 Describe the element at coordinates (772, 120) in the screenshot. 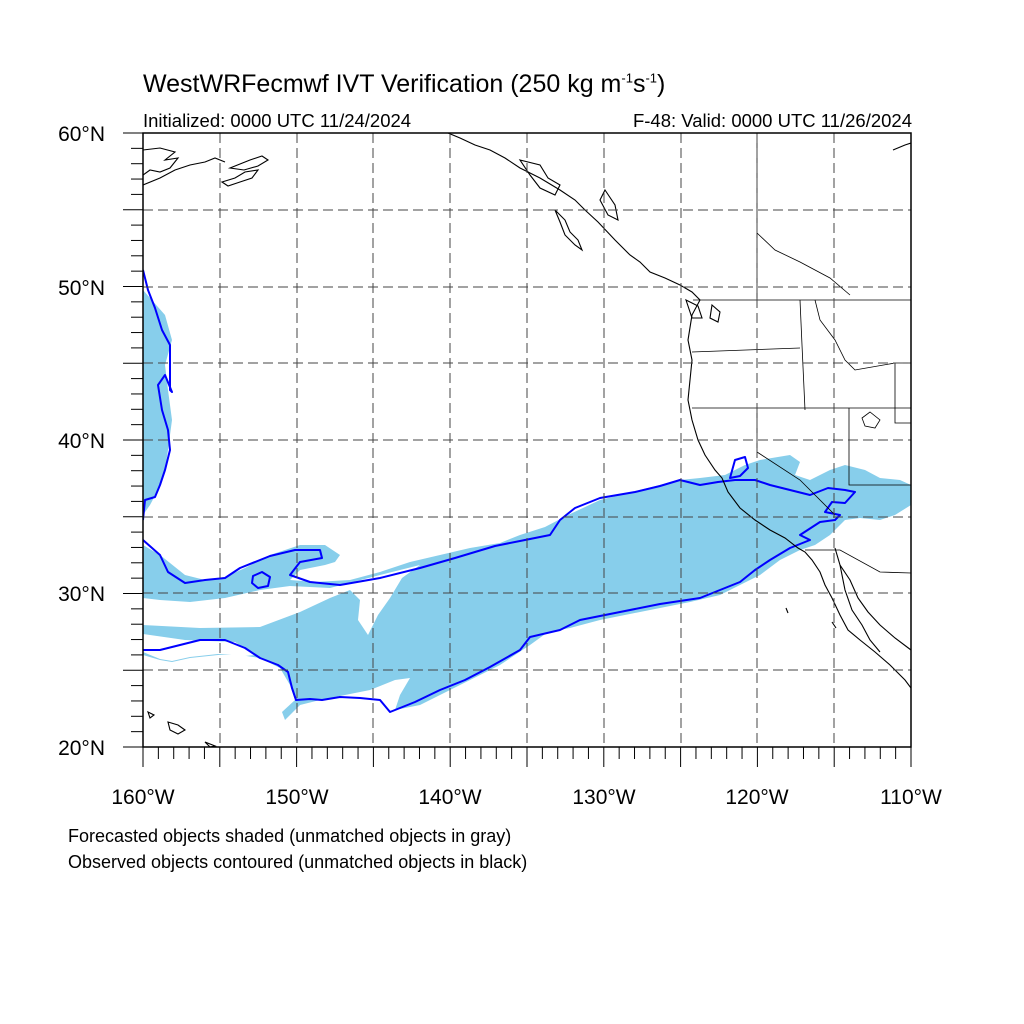

I see `valid-time-label: F-48: Valid: 0000 UTC 11/26/2024` at that location.